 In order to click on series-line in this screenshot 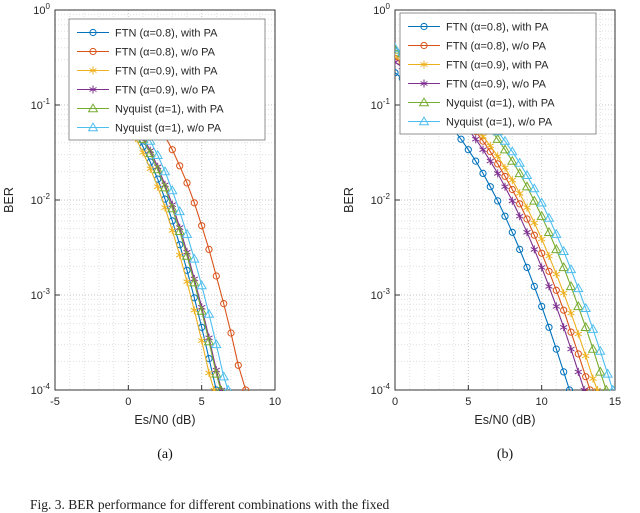, I will do `click(194, 248)`.